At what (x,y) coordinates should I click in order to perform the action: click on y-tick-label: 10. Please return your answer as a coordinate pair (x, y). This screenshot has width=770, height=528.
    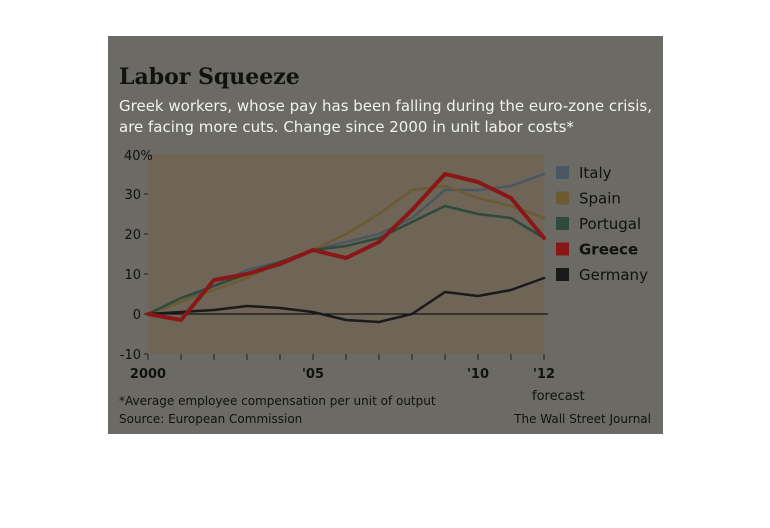
    Looking at the image, I should click on (132, 275).